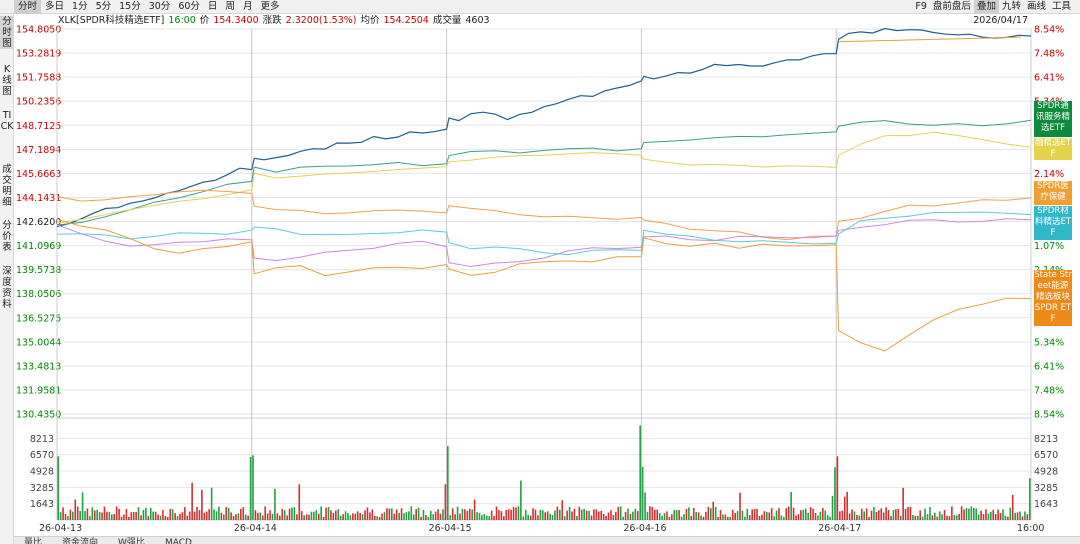 The height and width of the screenshot is (544, 1080). I want to click on price-axis-label: 147.1894, so click(38, 150).